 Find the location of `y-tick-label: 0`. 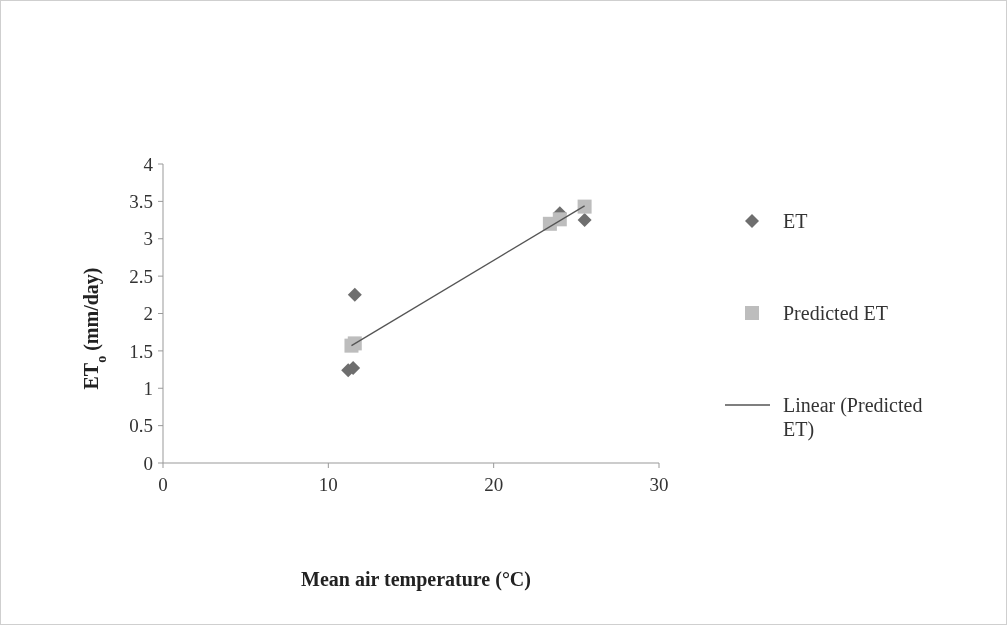

y-tick-label: 0 is located at coordinates (148, 463).